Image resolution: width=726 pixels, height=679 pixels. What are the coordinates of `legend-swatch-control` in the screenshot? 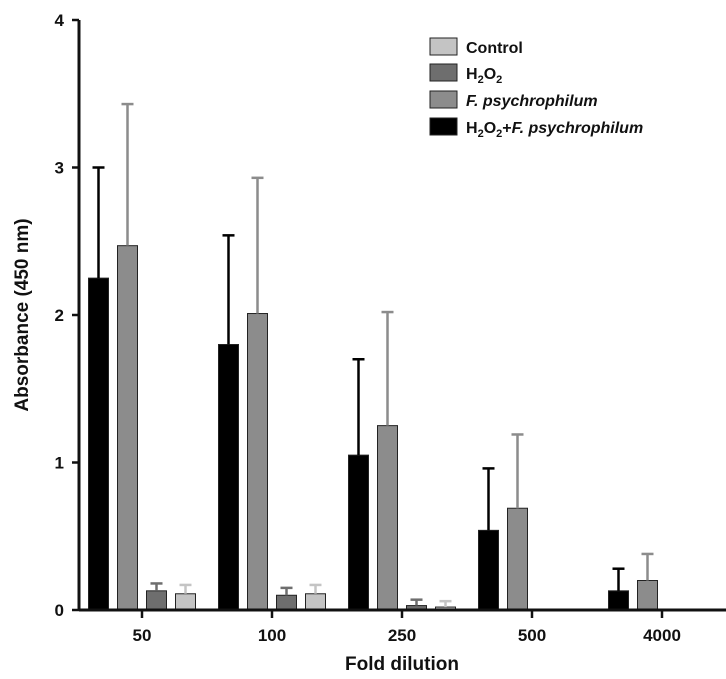 It's located at (443, 46).